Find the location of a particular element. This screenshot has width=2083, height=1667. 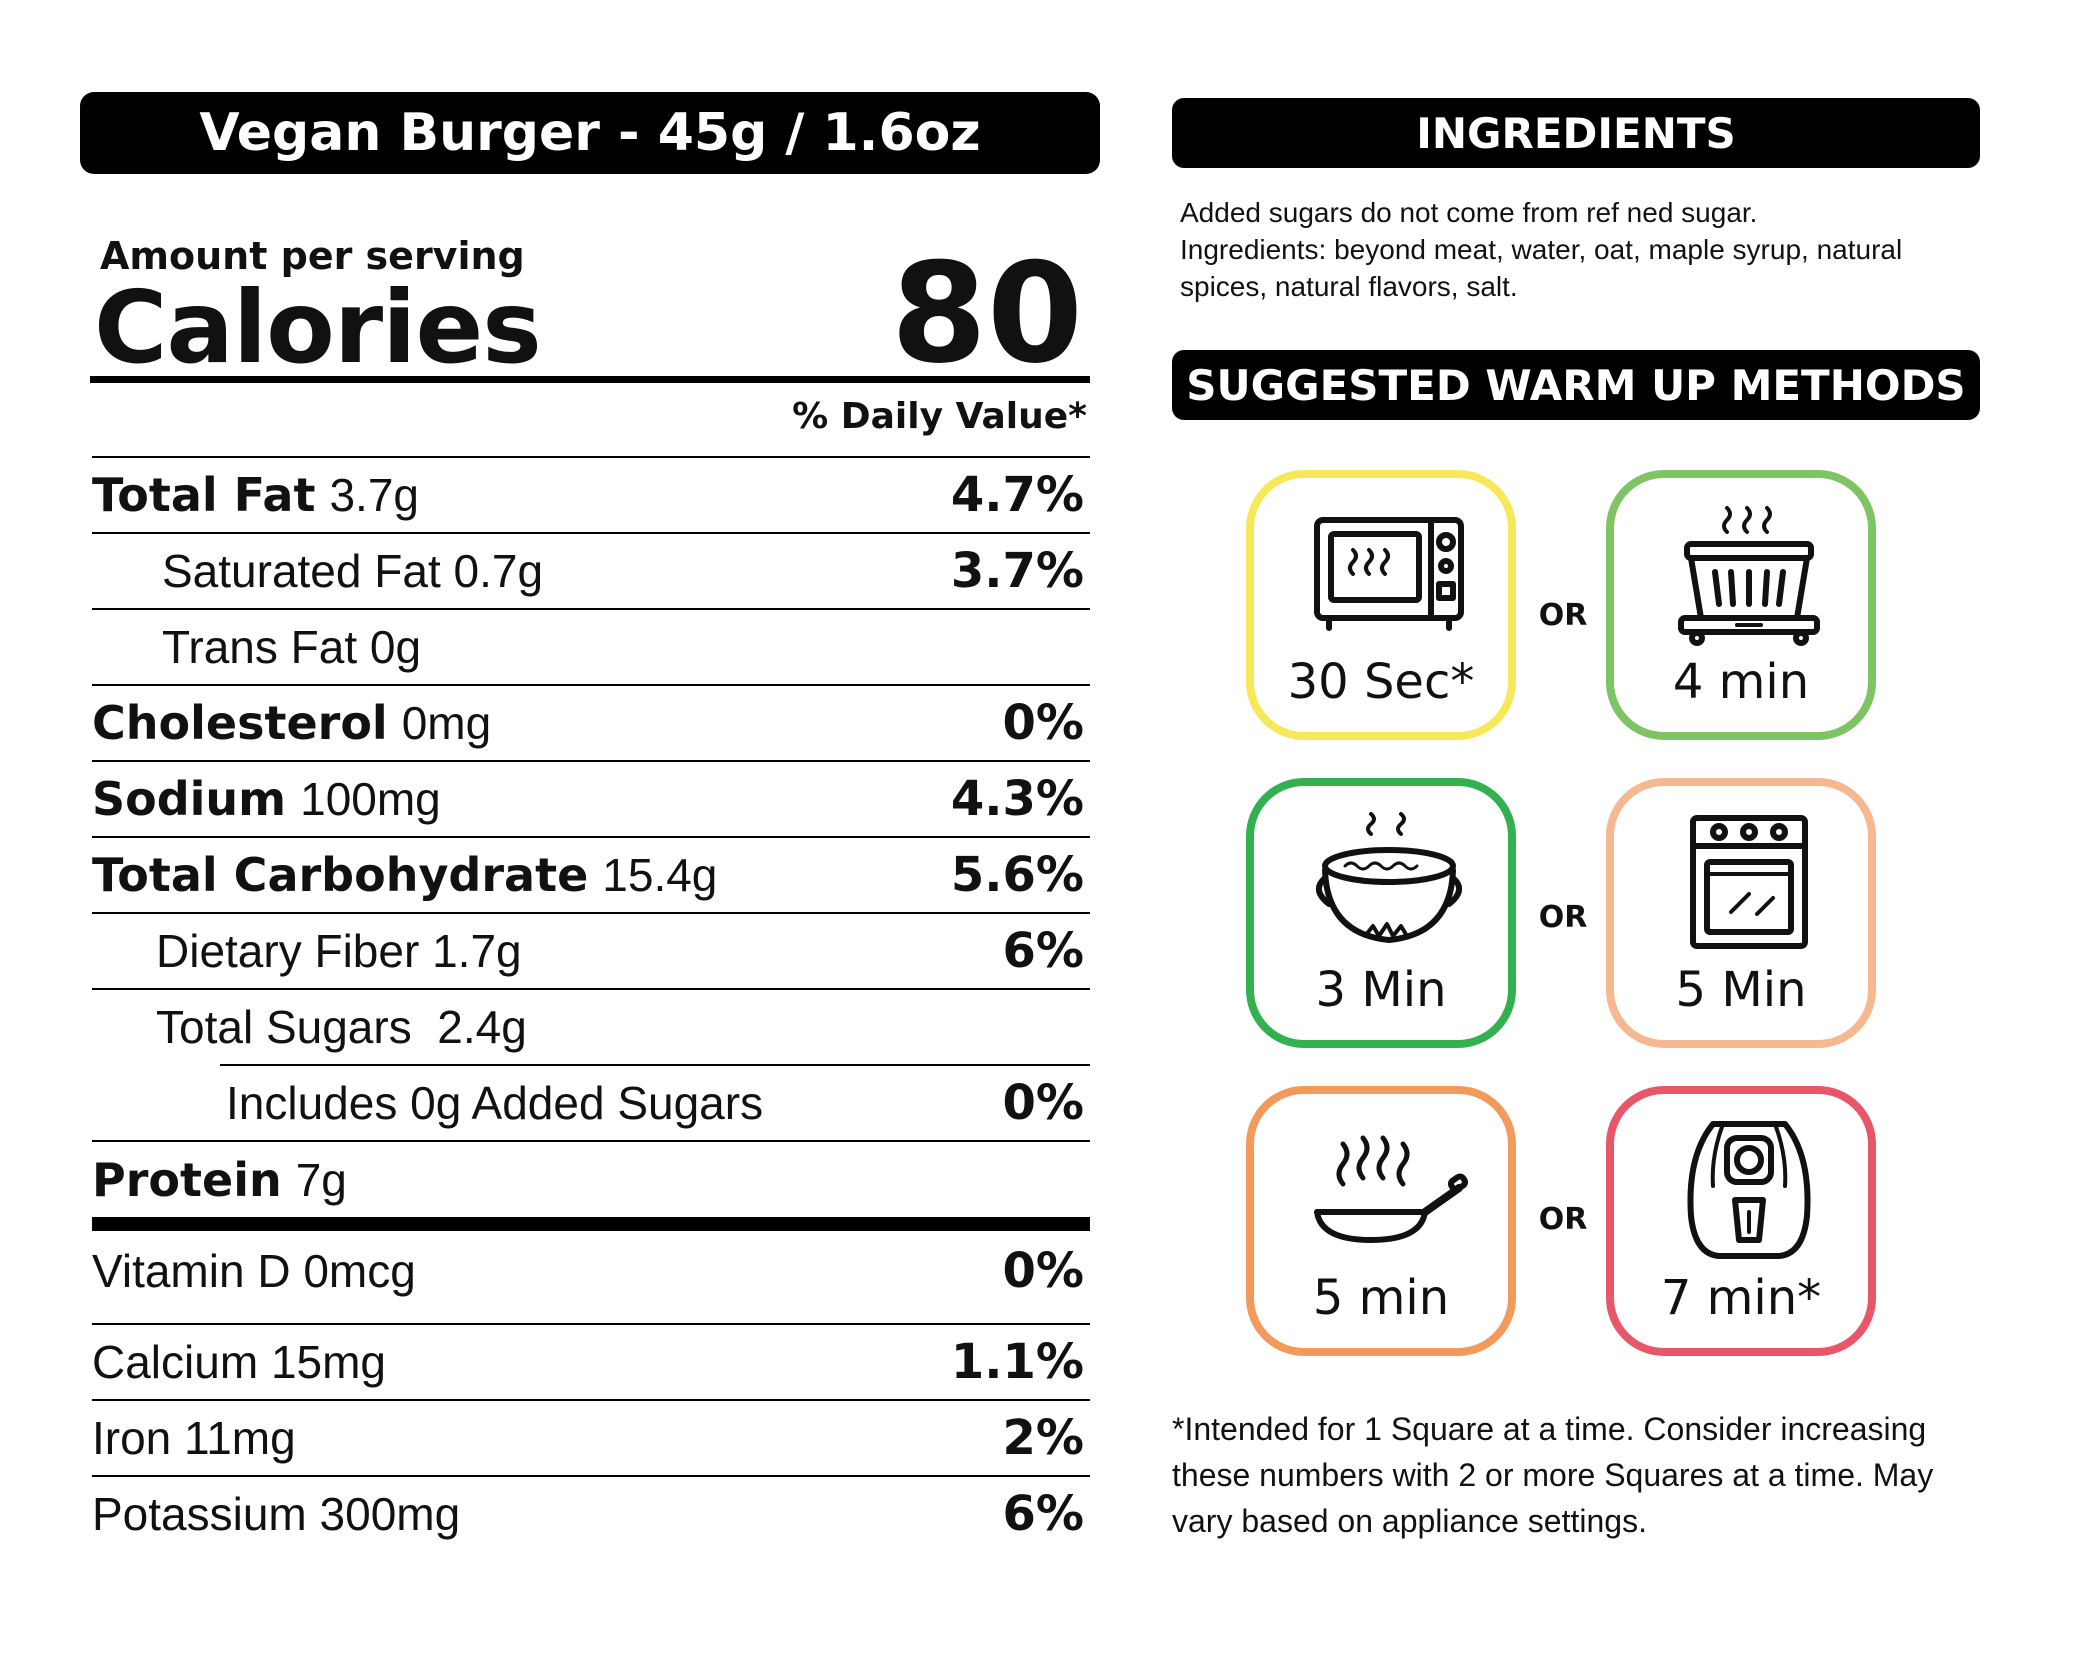

nutrient-label: Includes 0g Added Sugars is located at coordinates (495, 1103).